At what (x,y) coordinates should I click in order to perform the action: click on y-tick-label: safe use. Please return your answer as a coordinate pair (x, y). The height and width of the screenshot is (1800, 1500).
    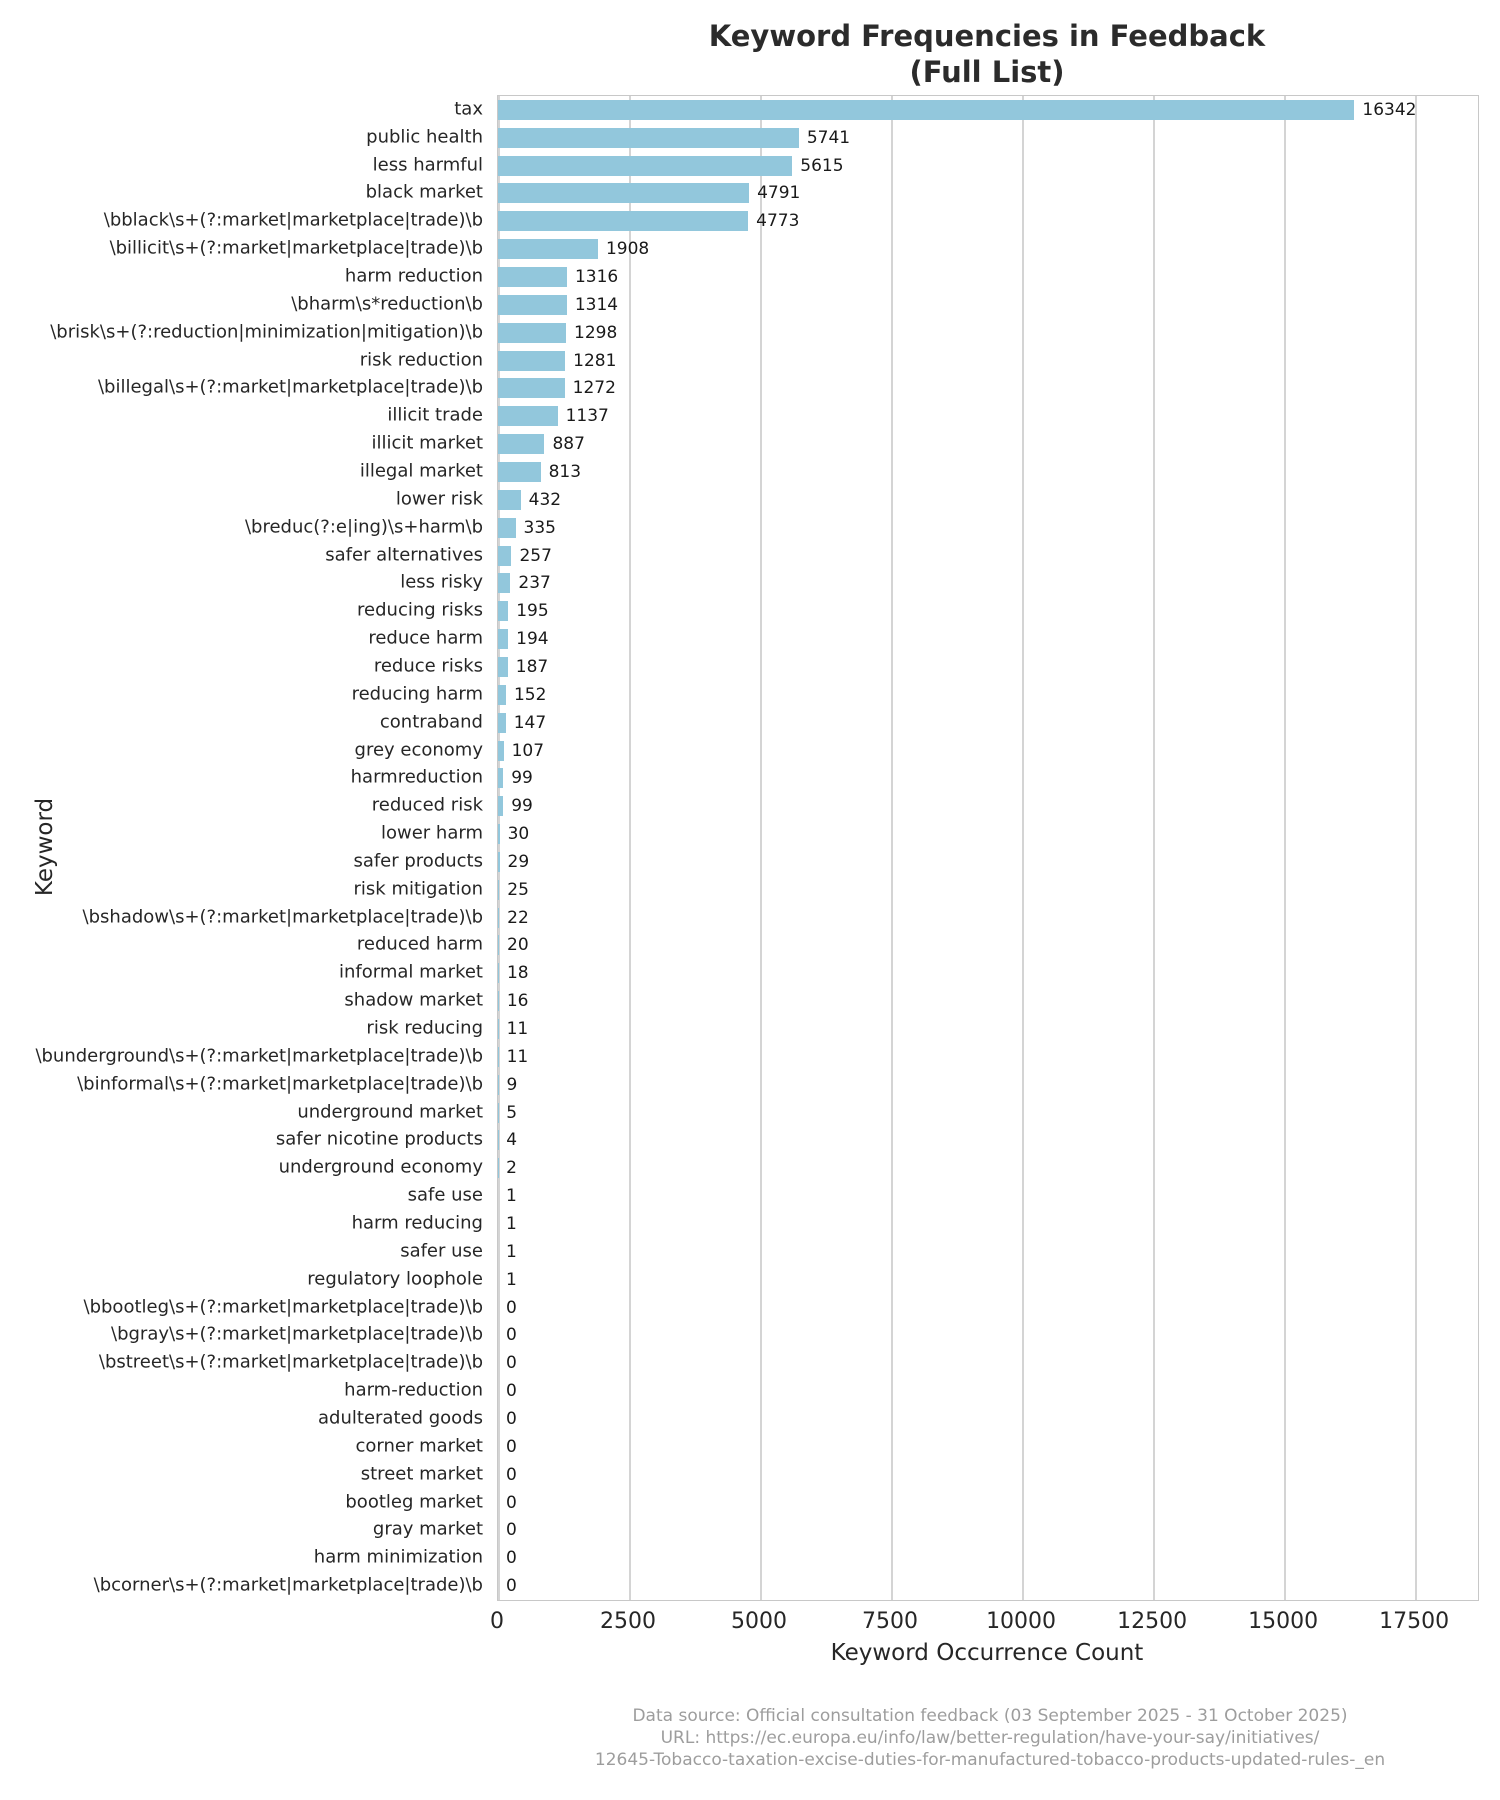
    Looking at the image, I should click on (445, 1195).